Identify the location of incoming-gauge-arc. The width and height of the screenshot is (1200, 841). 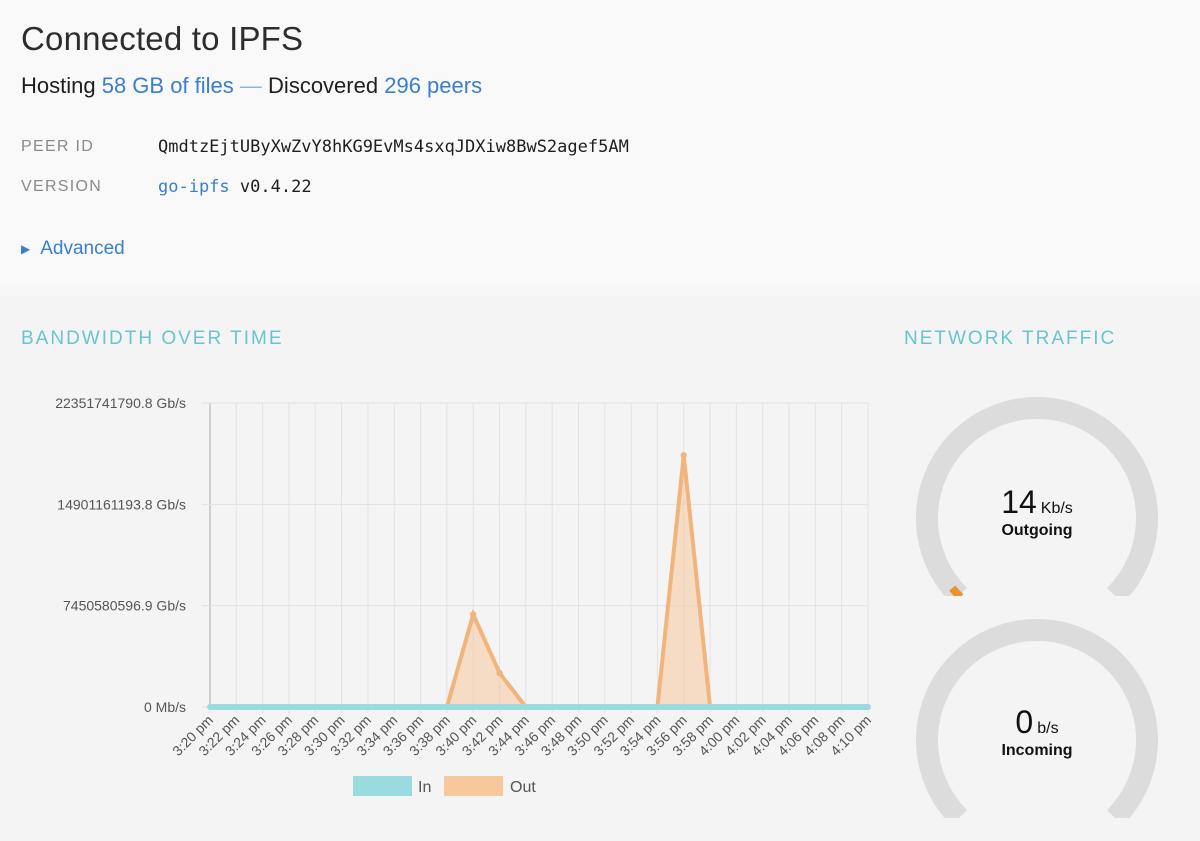
(1037, 722).